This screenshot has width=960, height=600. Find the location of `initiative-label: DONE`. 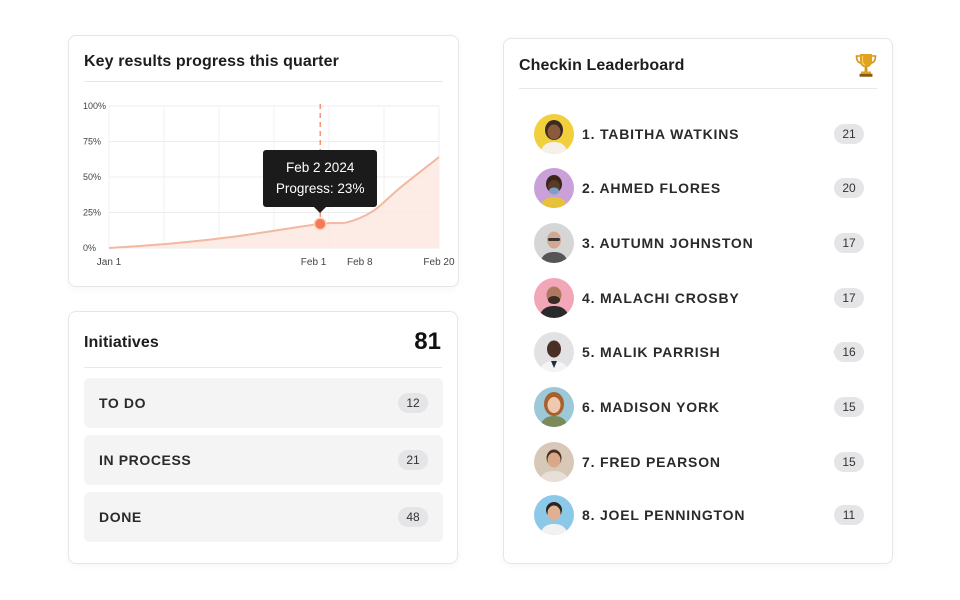

initiative-label: DONE is located at coordinates (120, 517).